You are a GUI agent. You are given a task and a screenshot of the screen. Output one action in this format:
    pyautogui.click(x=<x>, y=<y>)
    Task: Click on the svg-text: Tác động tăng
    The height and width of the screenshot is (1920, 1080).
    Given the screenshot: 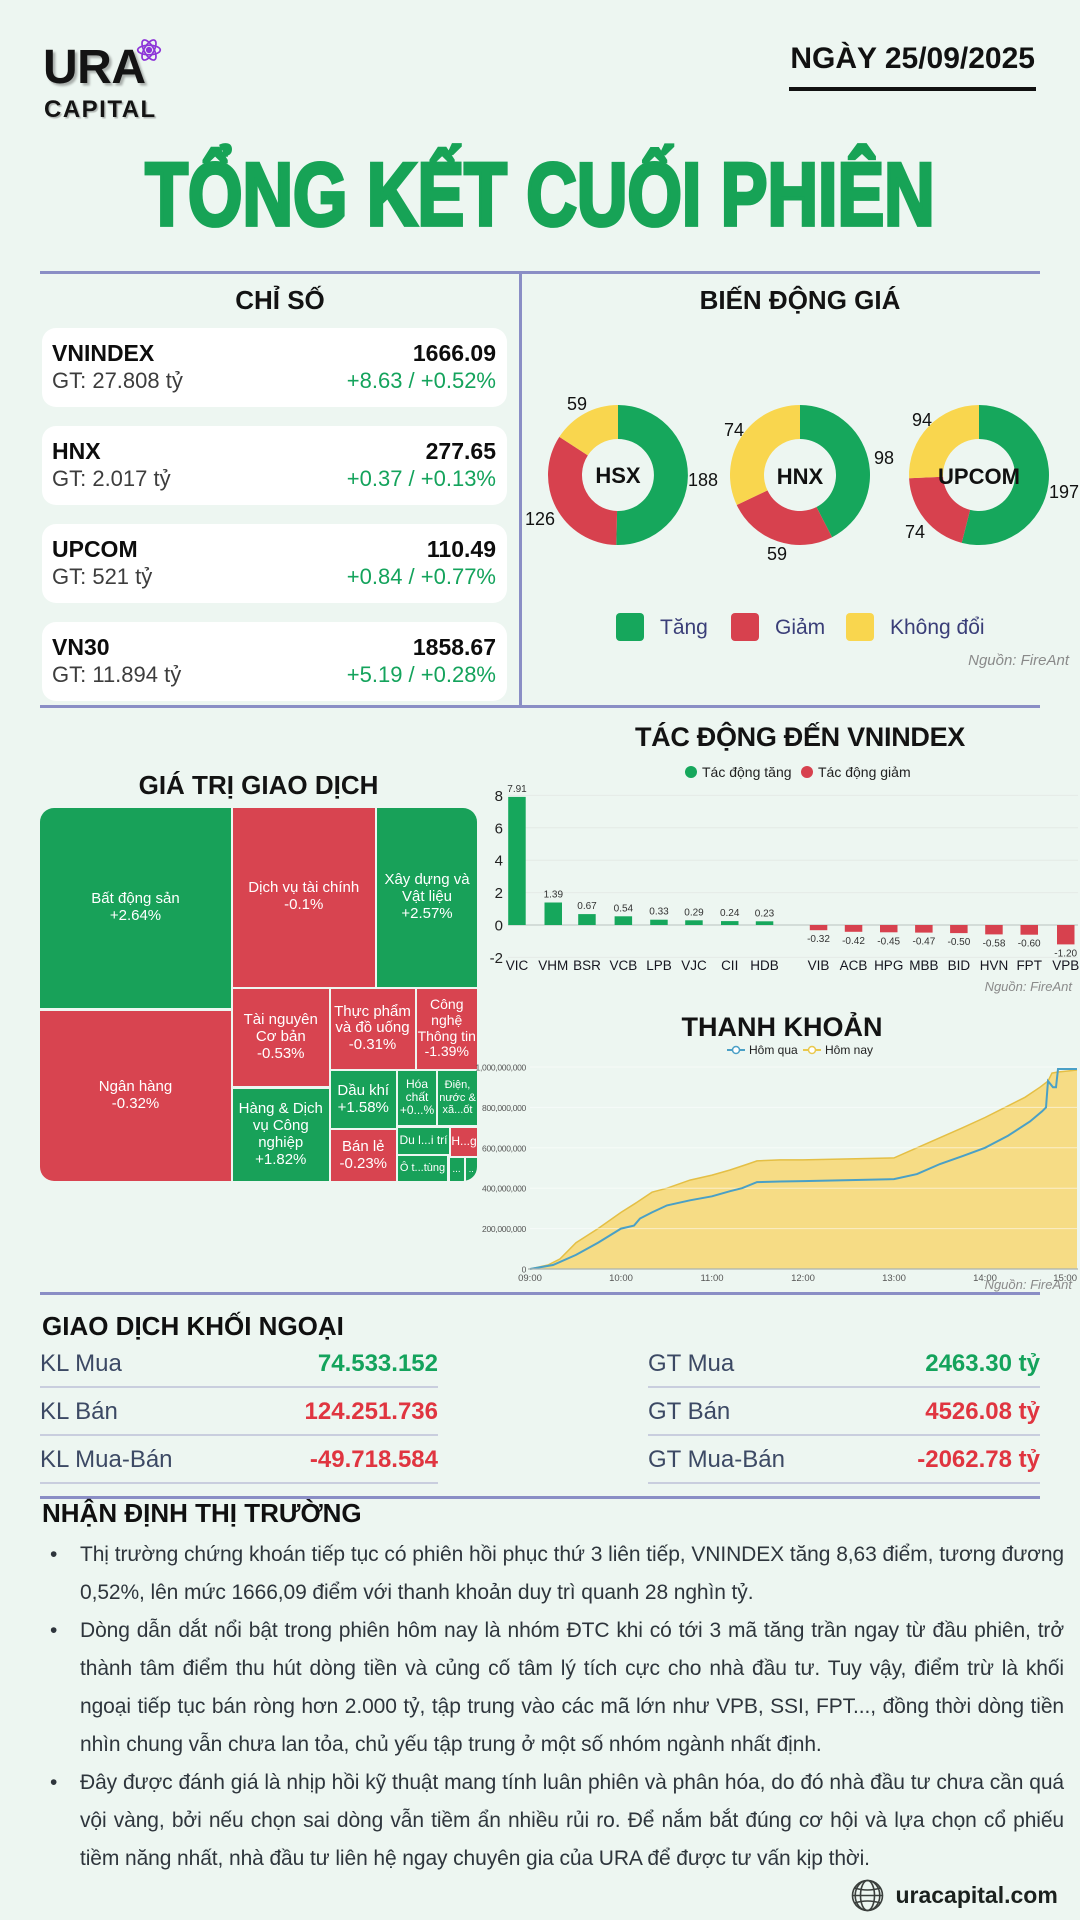 What is the action you would take?
    pyautogui.click(x=747, y=772)
    